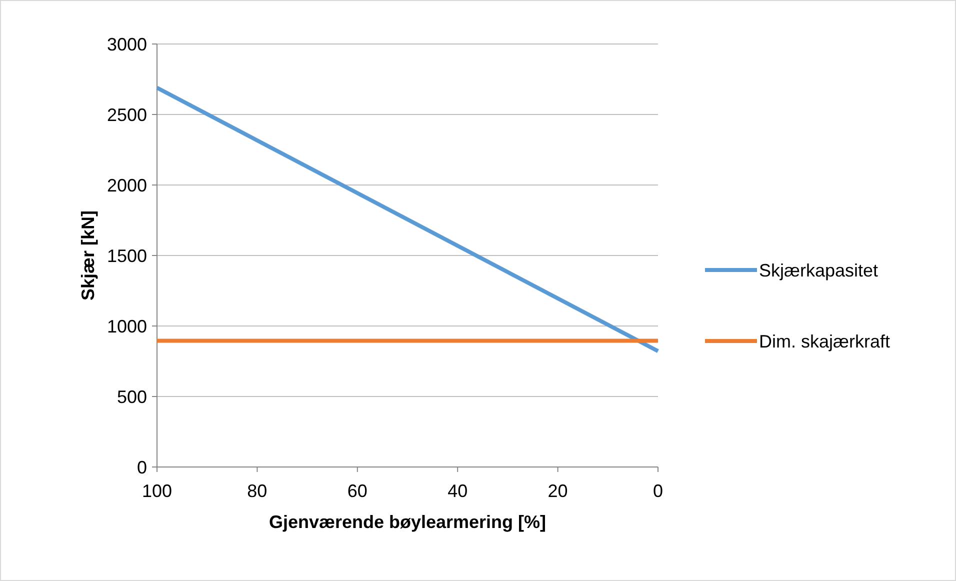 The height and width of the screenshot is (581, 956). Describe the element at coordinates (257, 491) in the screenshot. I see `x-tick-label: 80` at that location.